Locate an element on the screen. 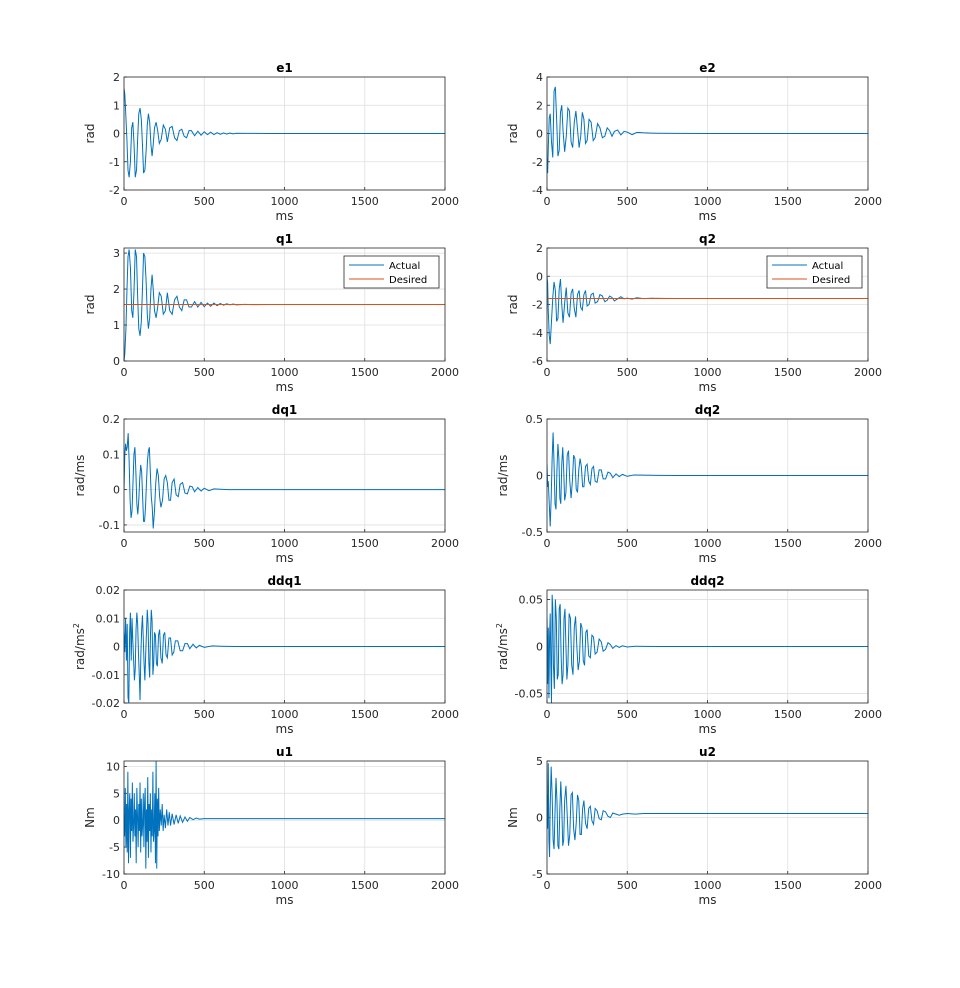 This screenshot has width=960, height=988. series-line-u1 is located at coordinates (284, 815).